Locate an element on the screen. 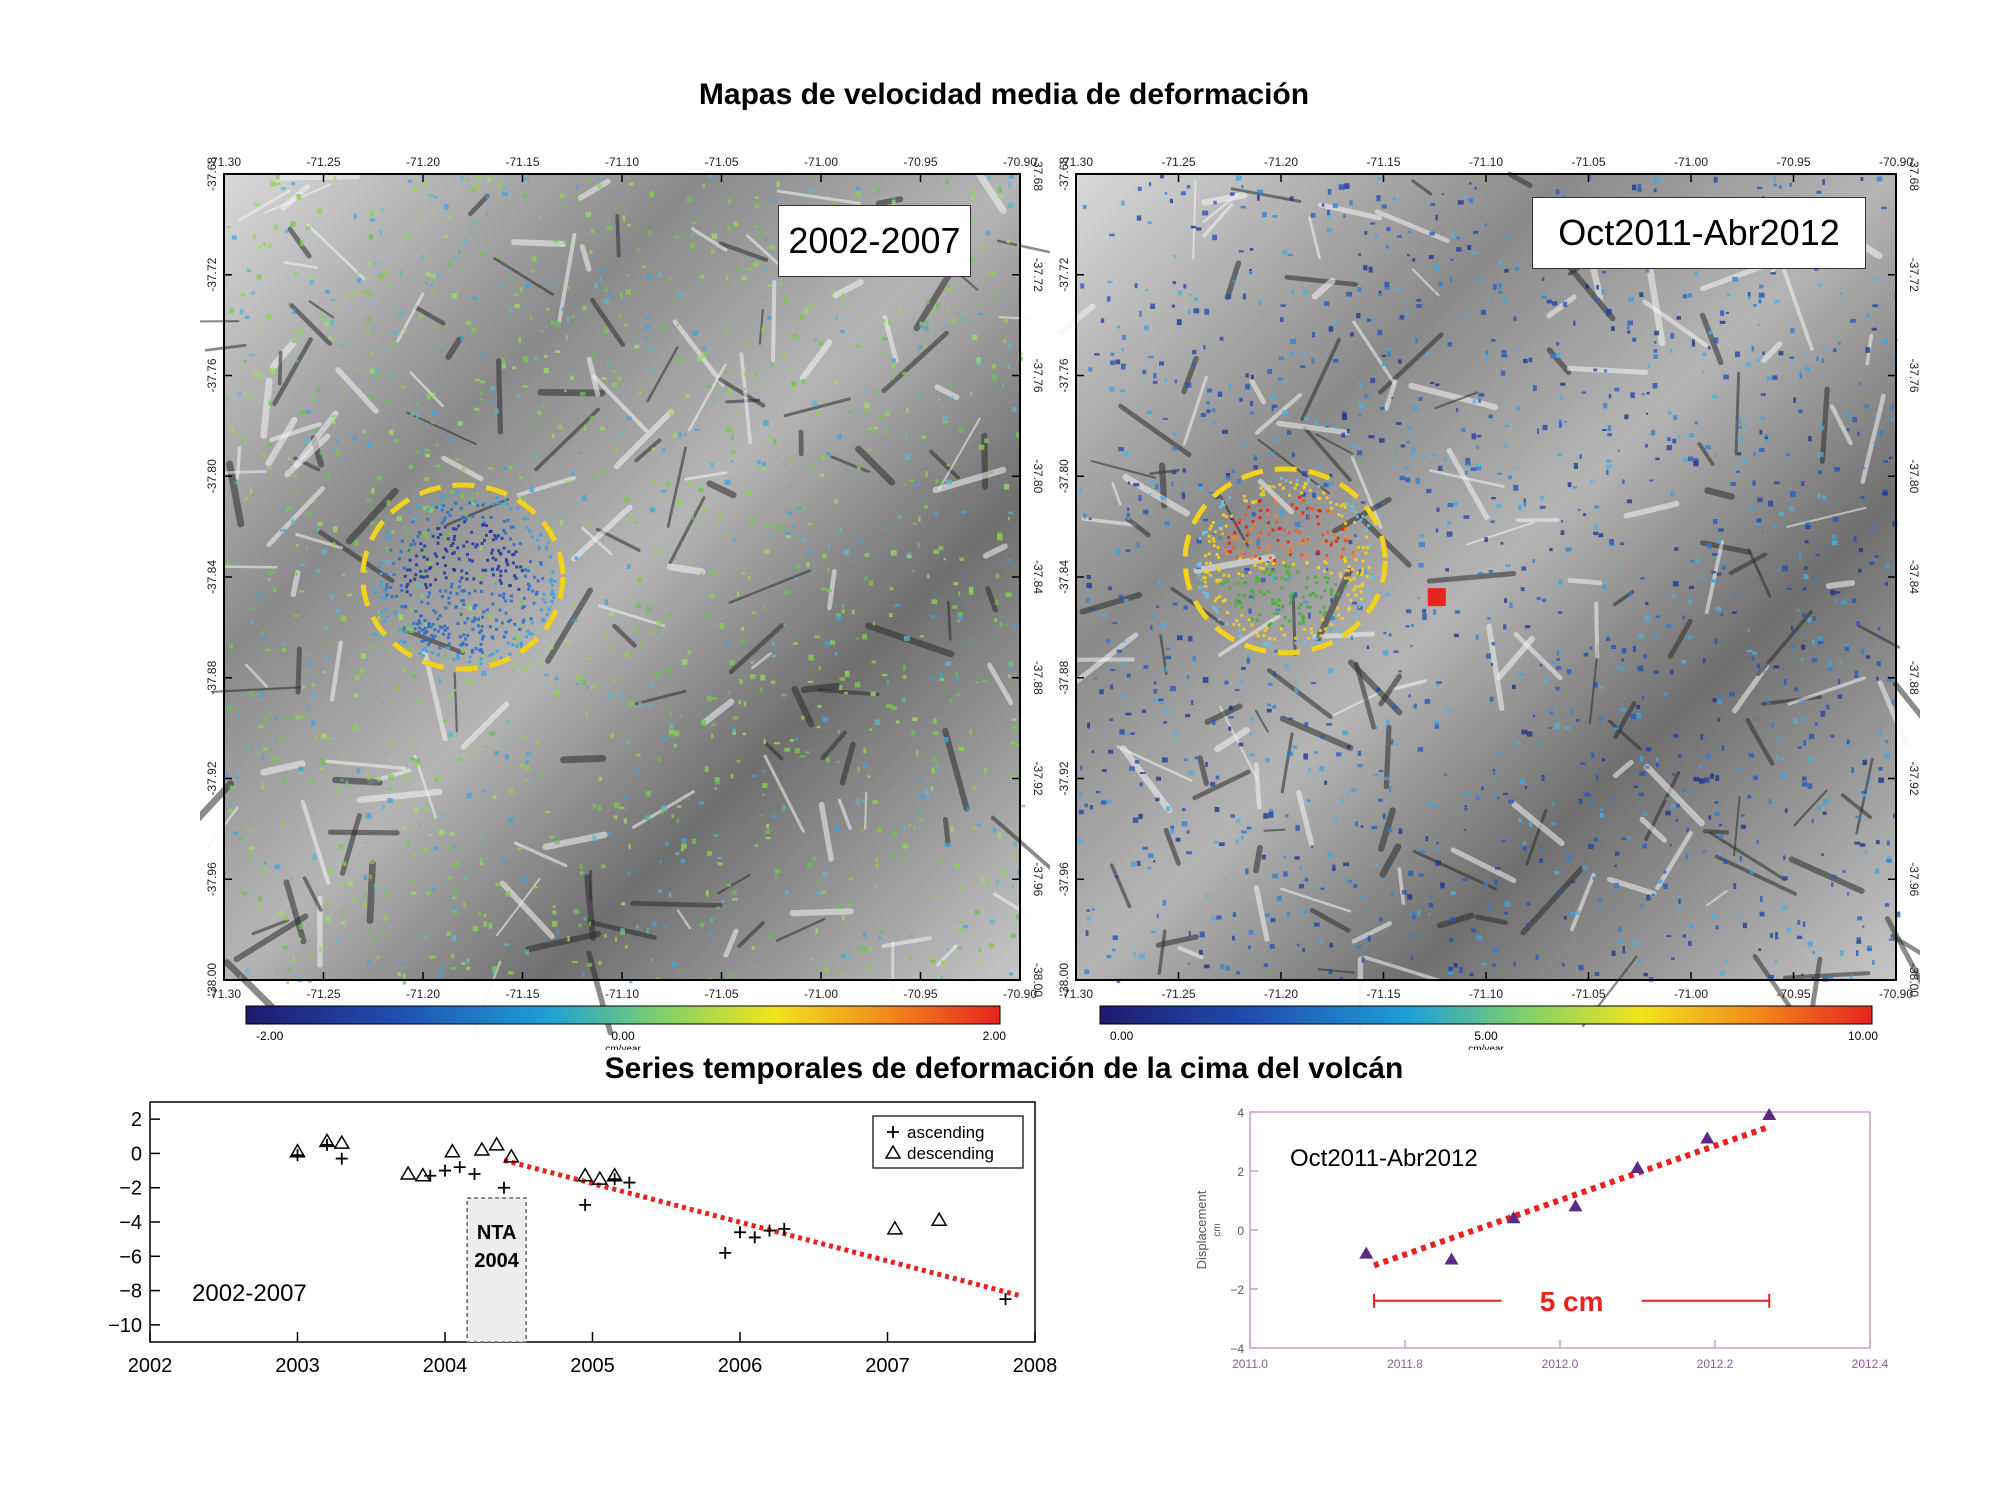  x-tick-bottom: -71.05 is located at coordinates (721, 994).